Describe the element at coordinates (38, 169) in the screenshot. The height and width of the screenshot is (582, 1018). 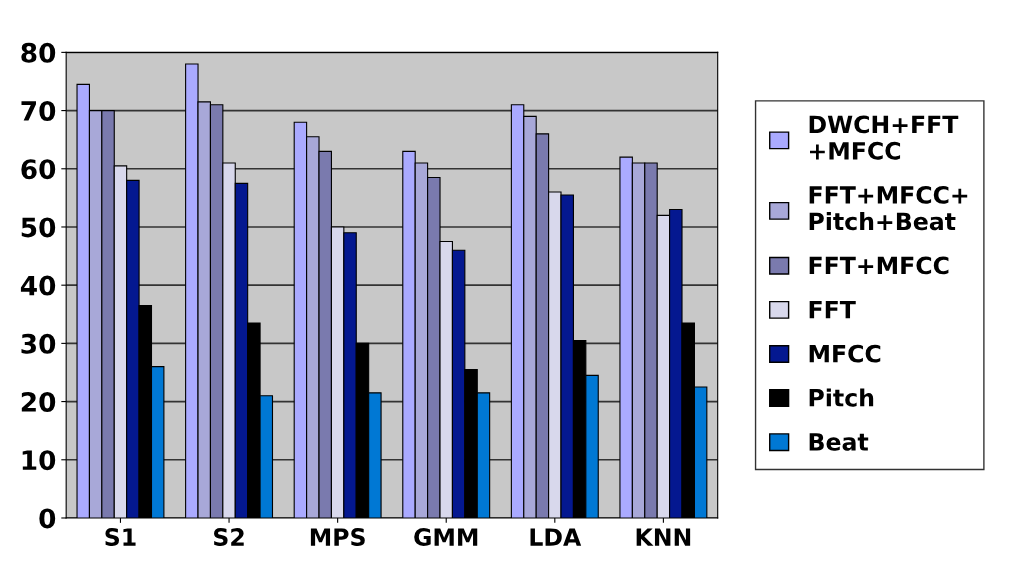
I see `y-tick-label: 60` at that location.